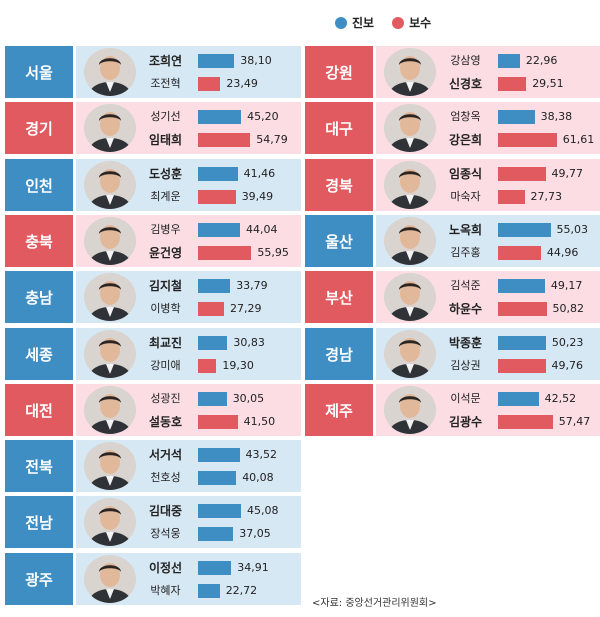 The image size is (600, 617). What do you see at coordinates (165, 286) in the screenshot?
I see `candidate-name: 김지철` at bounding box center [165, 286].